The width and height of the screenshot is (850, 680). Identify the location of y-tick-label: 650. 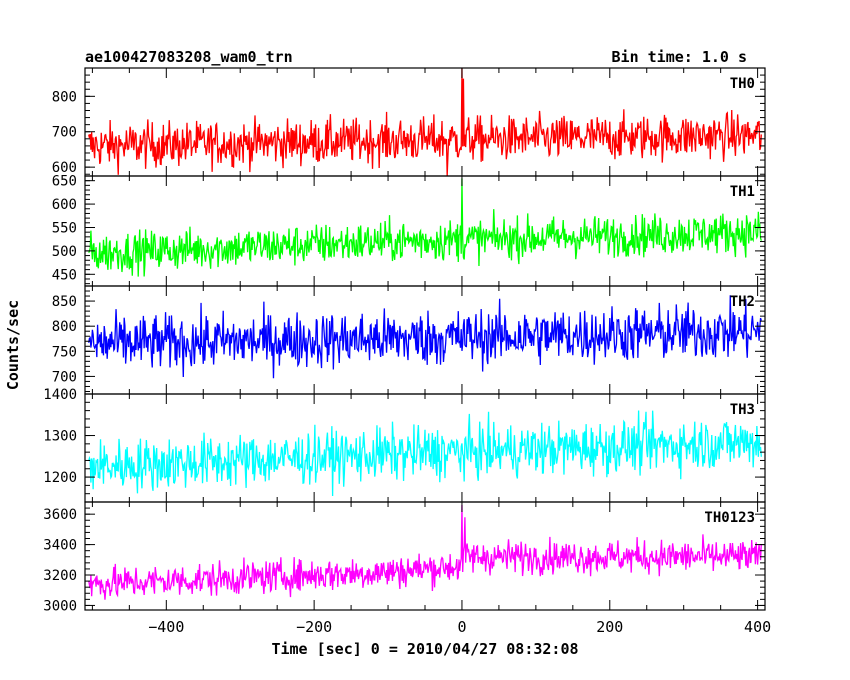
(64, 182).